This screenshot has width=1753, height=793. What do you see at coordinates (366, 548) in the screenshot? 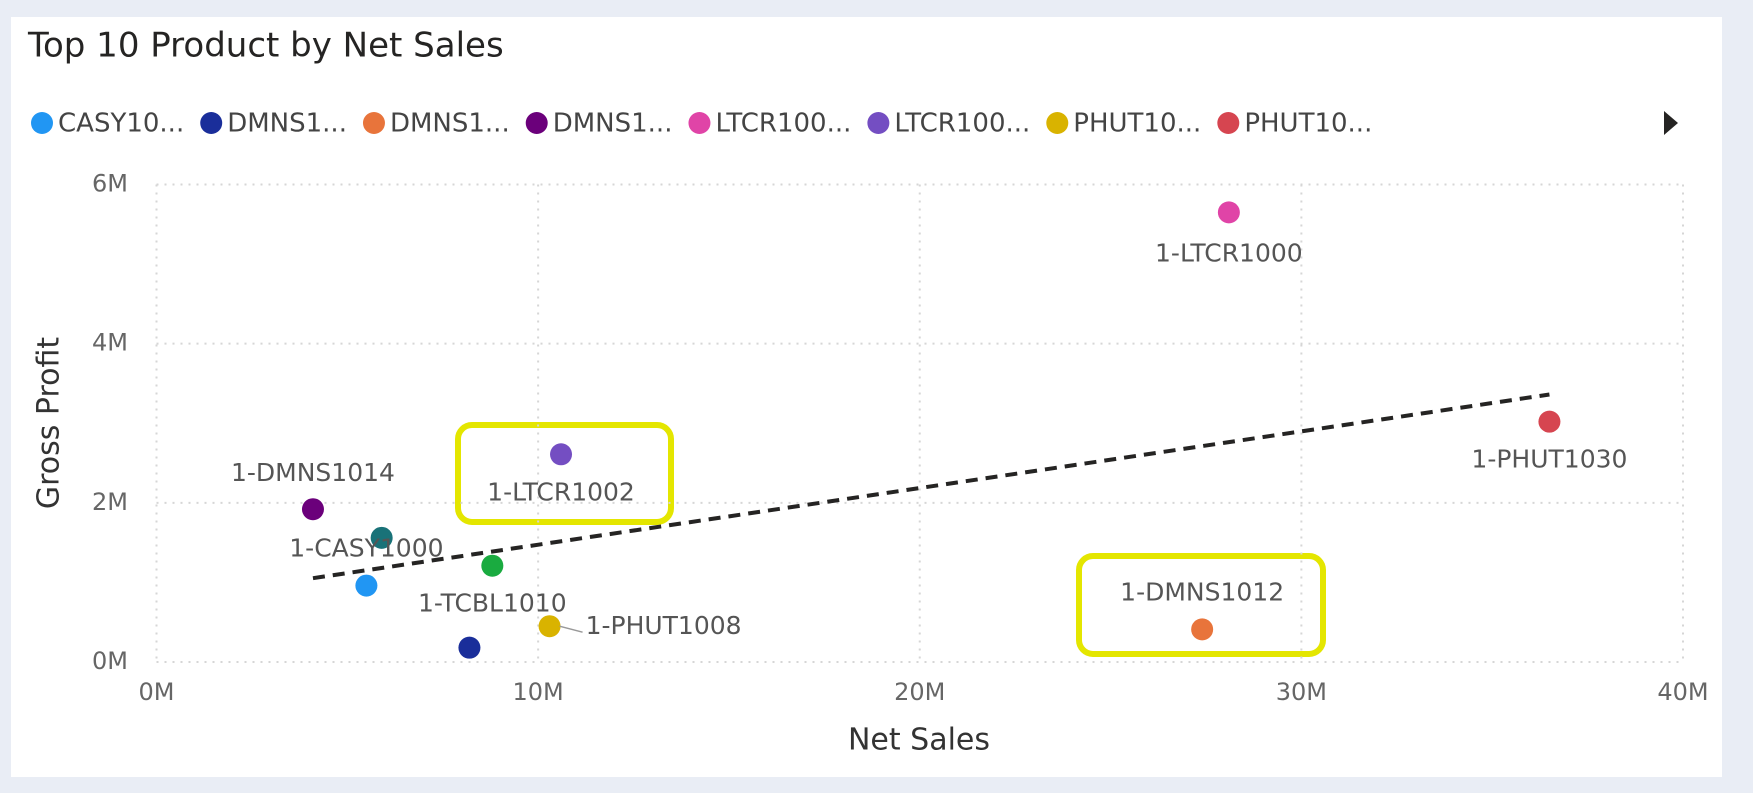
I see `data-label: 1-CASY1000` at bounding box center [366, 548].